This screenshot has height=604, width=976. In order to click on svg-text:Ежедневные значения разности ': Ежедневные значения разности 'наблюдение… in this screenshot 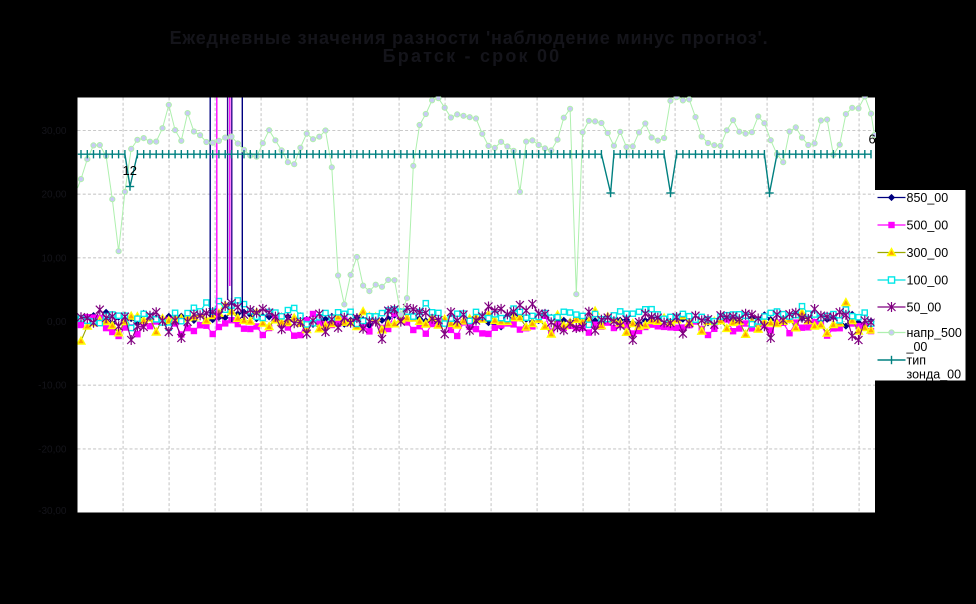, I will do `click(469, 38)`.